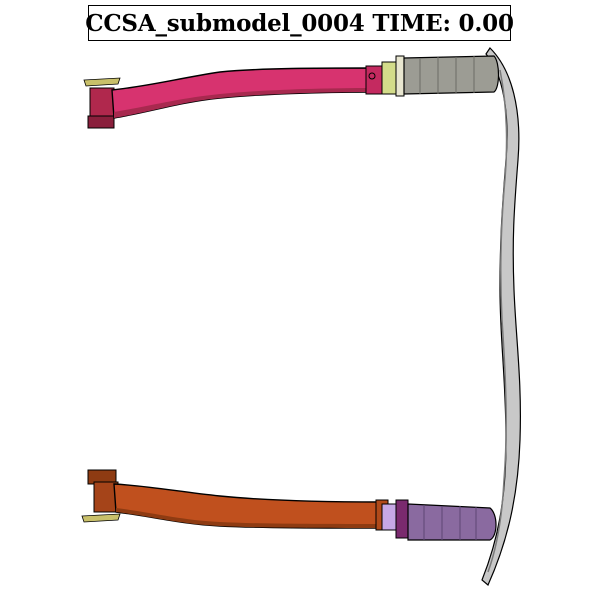 The height and width of the screenshot is (600, 600). I want to click on title-text: CCSA_submodel_0004 TIME: 0.00, so click(299, 23).